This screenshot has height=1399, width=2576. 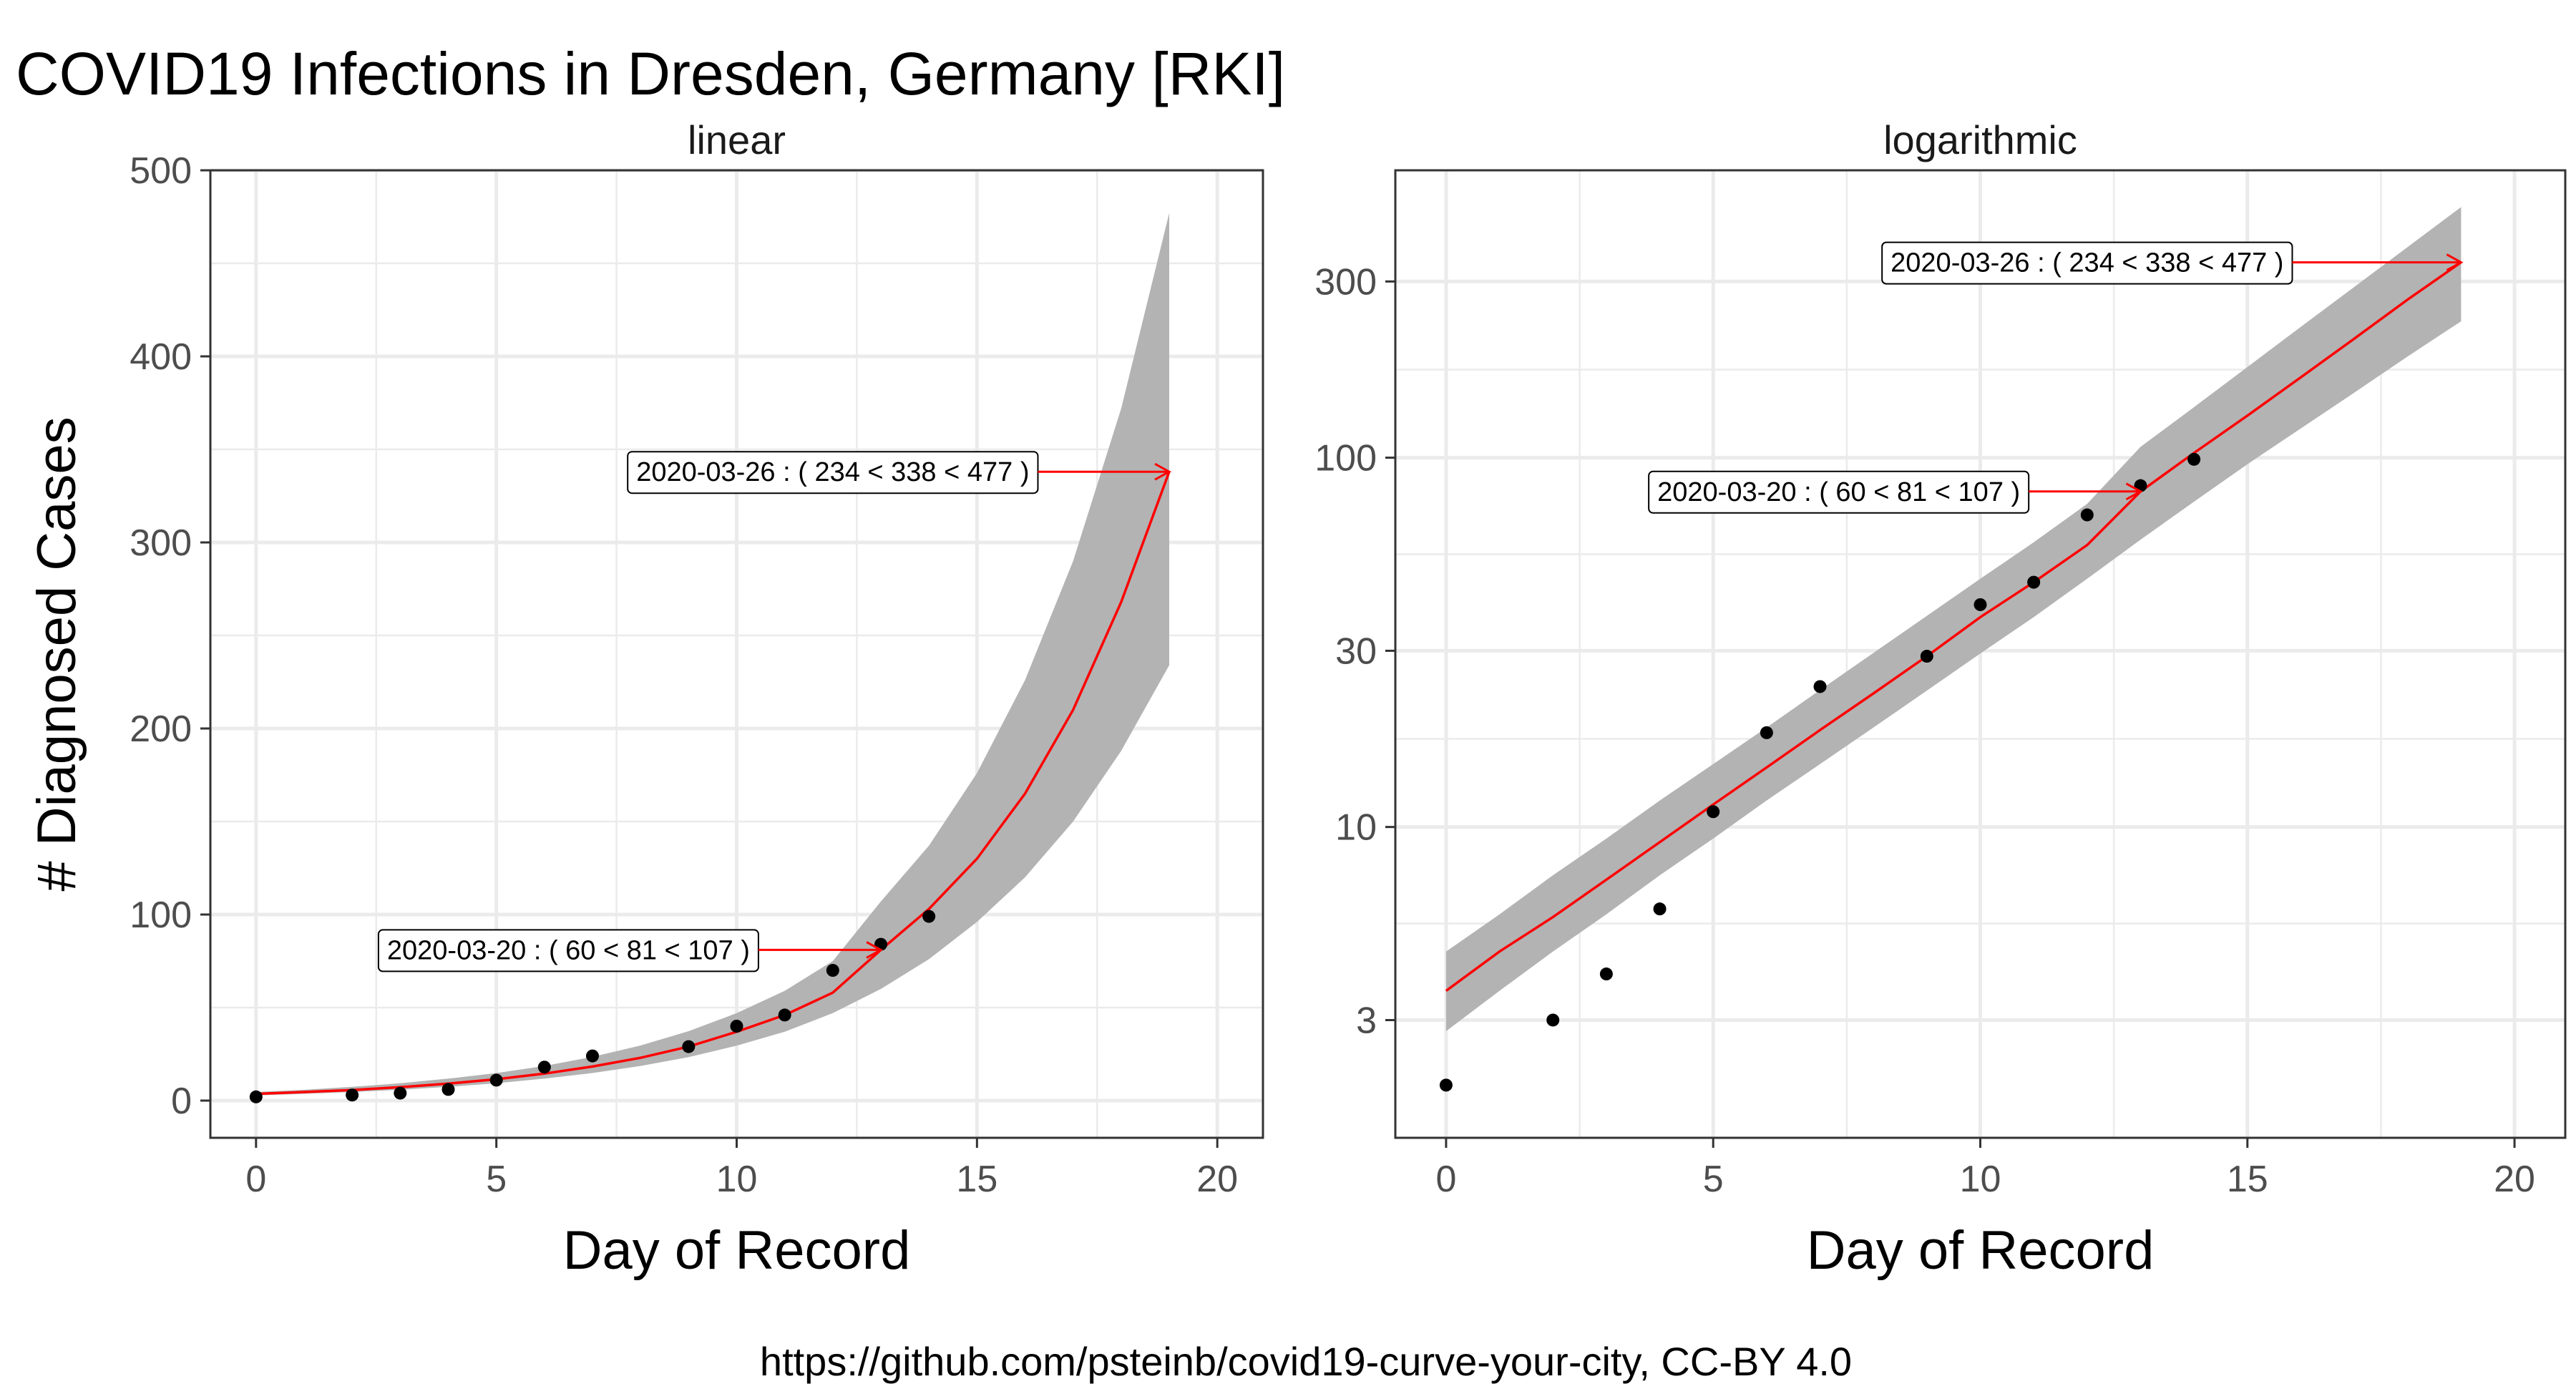 What do you see at coordinates (56, 653) in the screenshot?
I see `y-axis-title: # Diagnosed Cases` at bounding box center [56, 653].